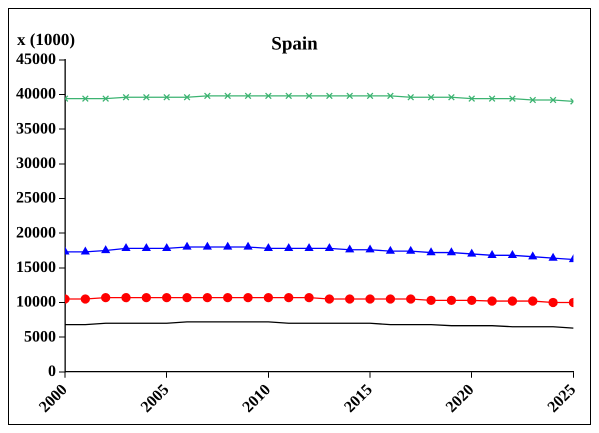 This screenshot has height=433, width=599. I want to click on y-tick-label: 20000, so click(36, 233).